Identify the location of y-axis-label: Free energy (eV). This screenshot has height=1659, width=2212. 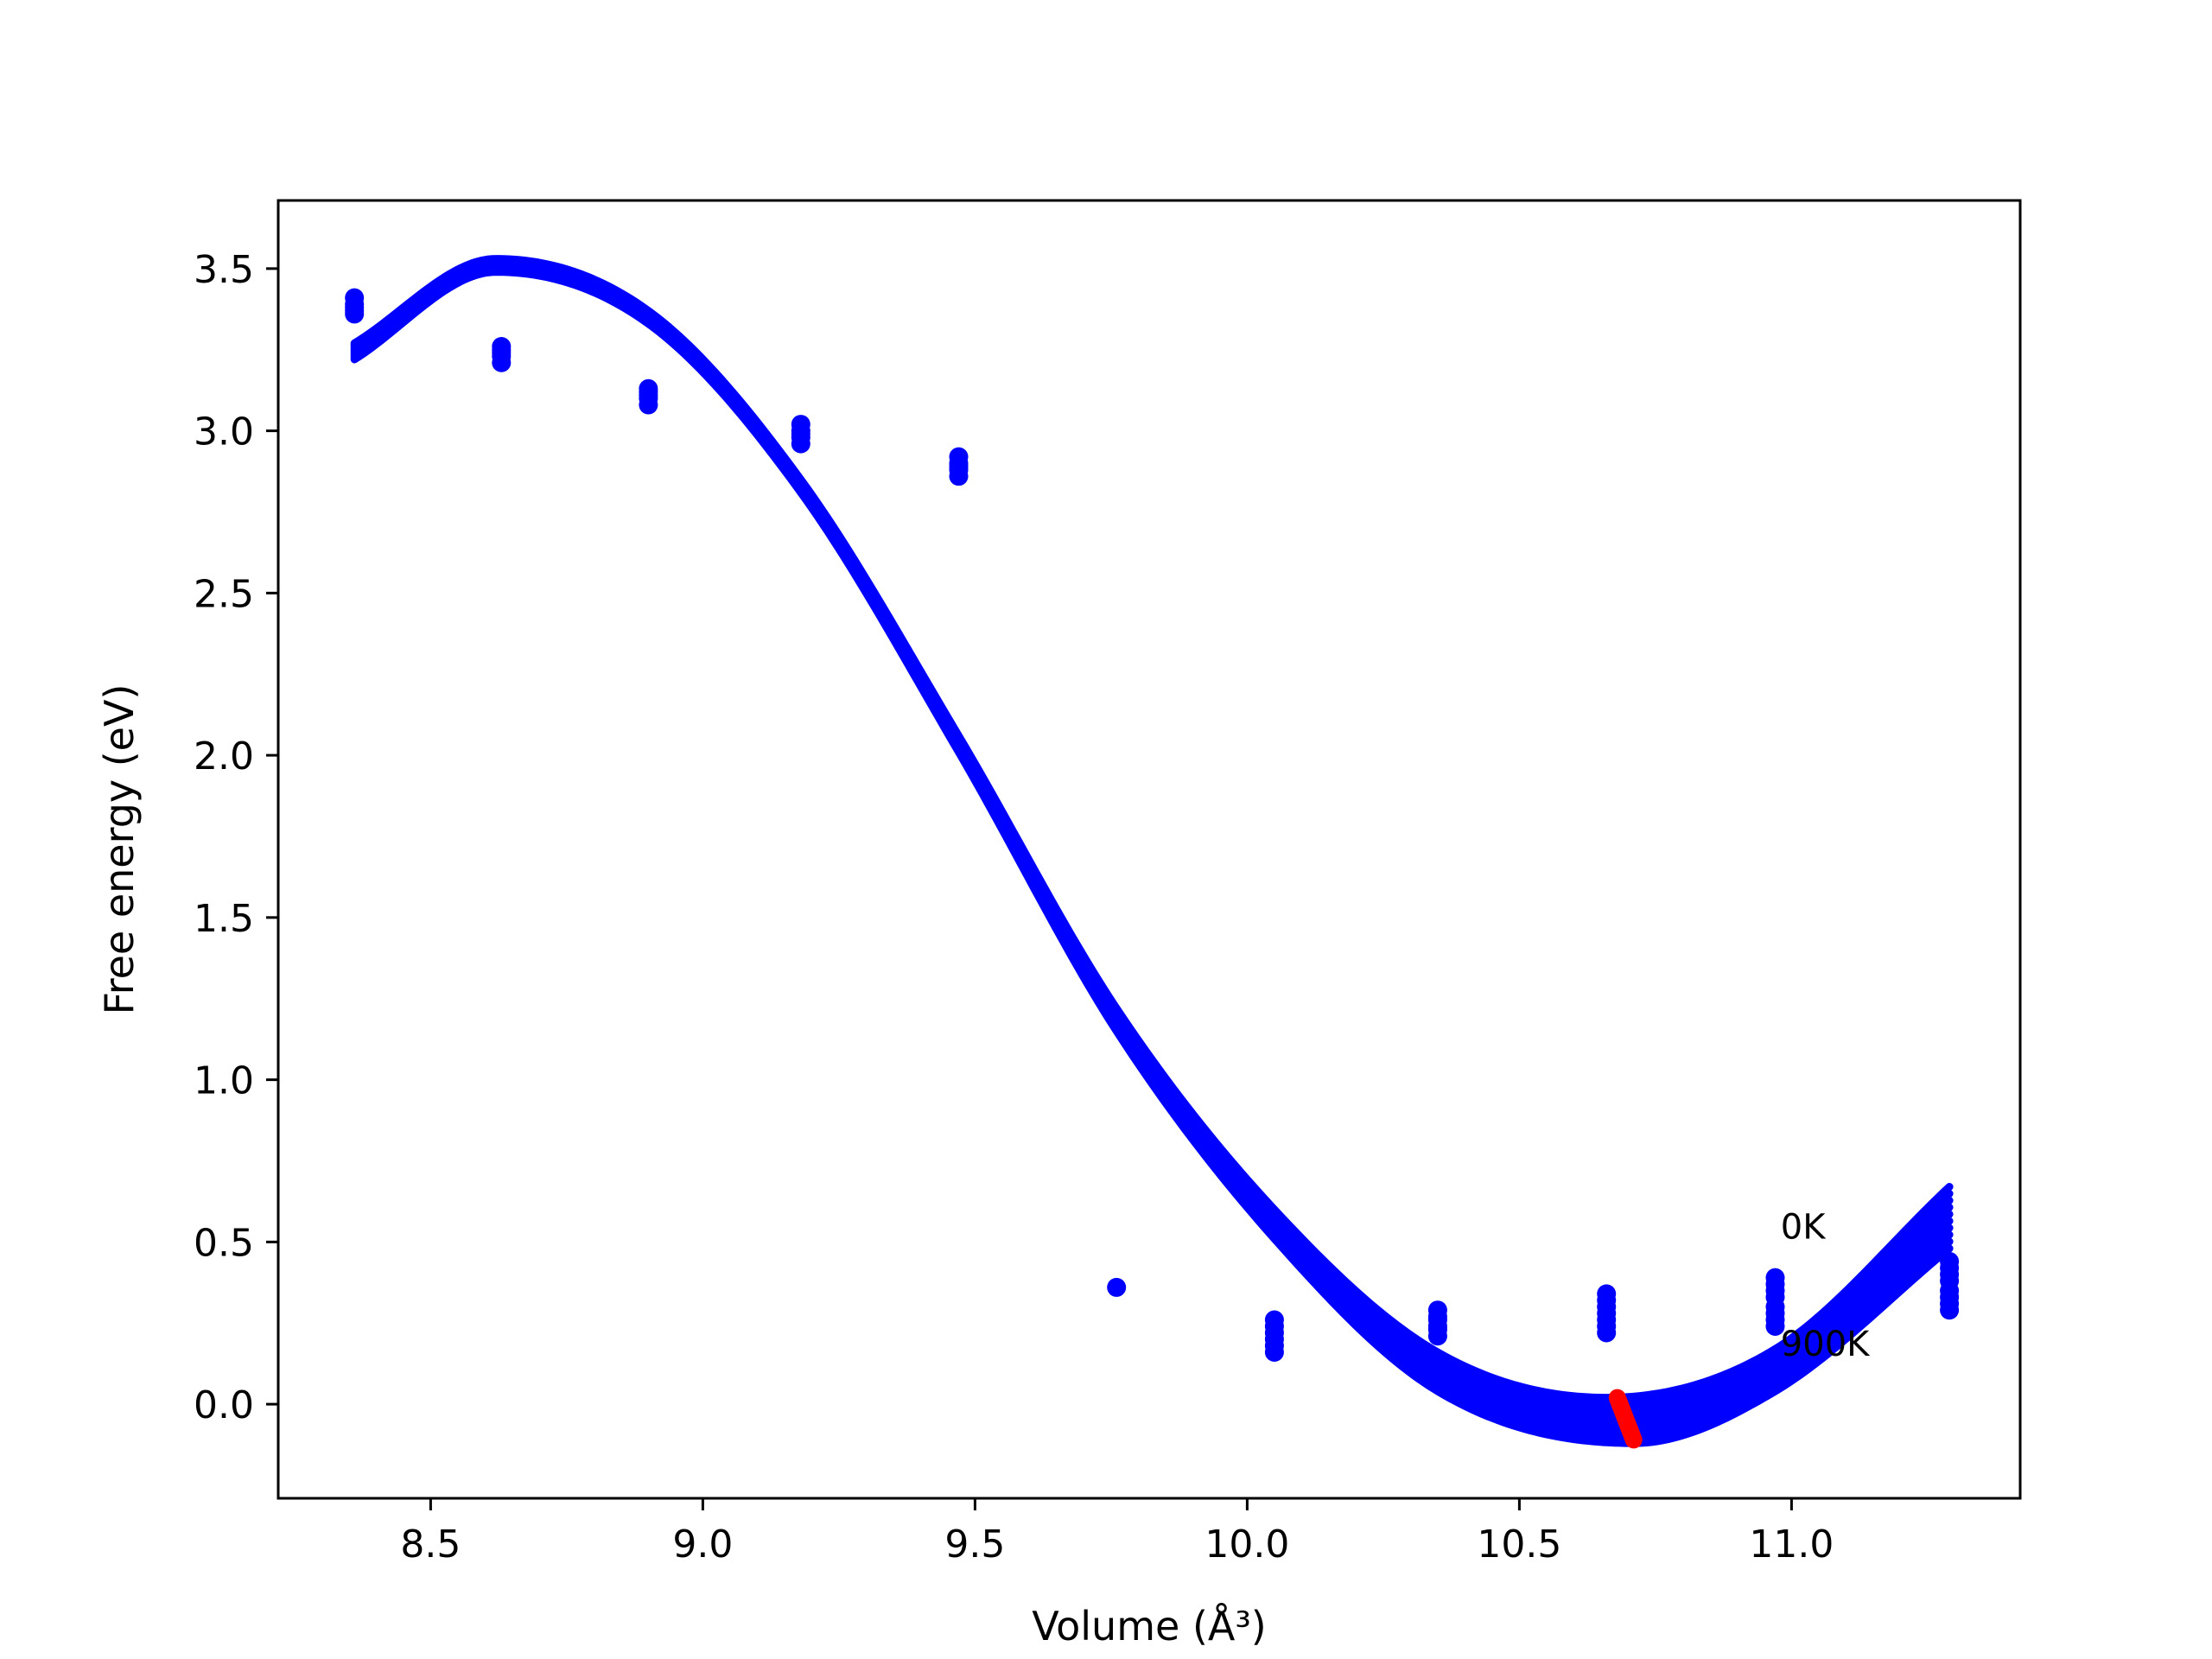
(119, 849).